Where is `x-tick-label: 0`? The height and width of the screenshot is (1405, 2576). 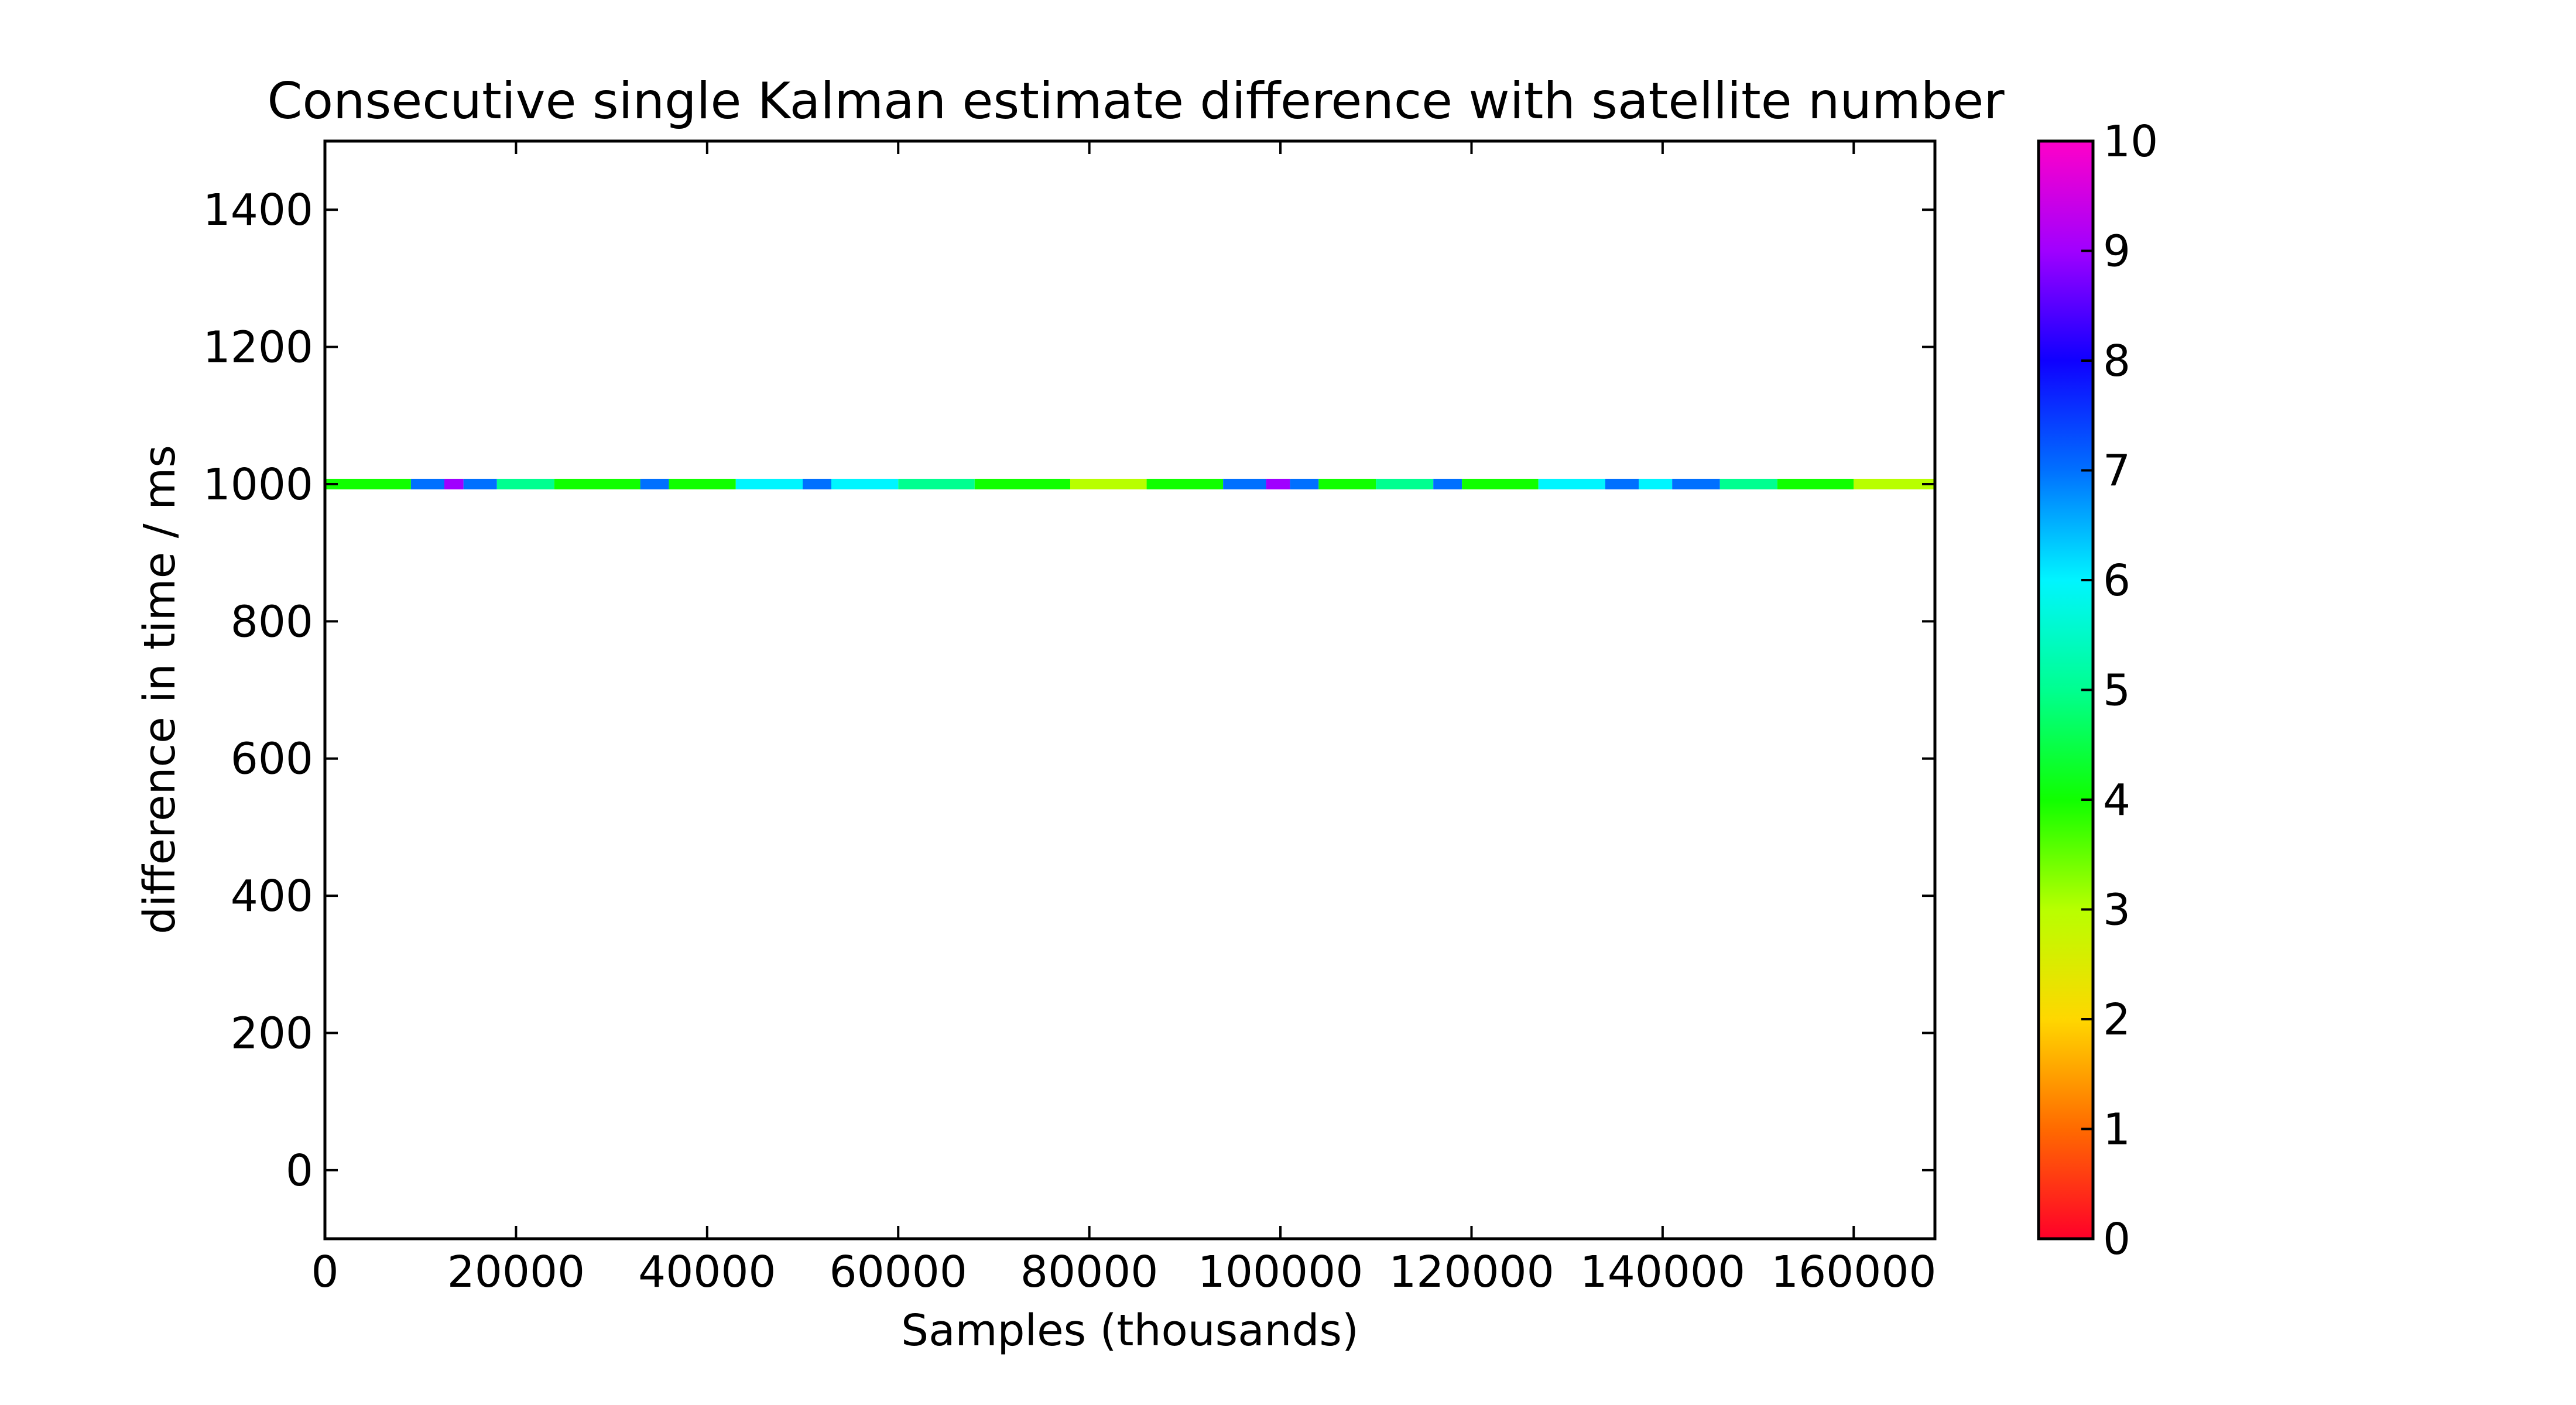
x-tick-label: 0 is located at coordinates (324, 1272).